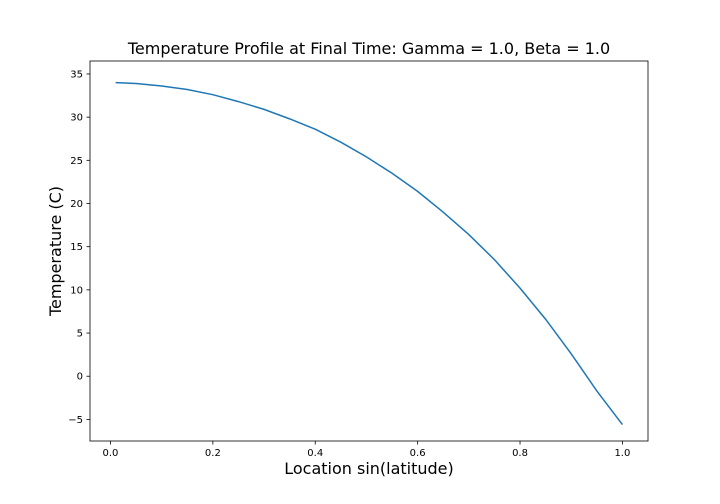 The height and width of the screenshot is (504, 720). What do you see at coordinates (76, 74) in the screenshot?
I see `y-tick-label: 35` at bounding box center [76, 74].